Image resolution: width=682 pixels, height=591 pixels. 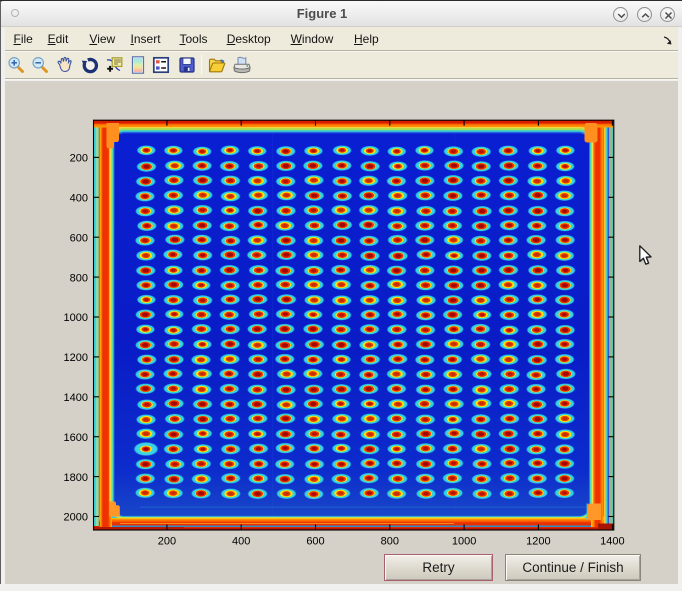 What do you see at coordinates (76, 438) in the screenshot?
I see `svg-text: 1600` at bounding box center [76, 438].